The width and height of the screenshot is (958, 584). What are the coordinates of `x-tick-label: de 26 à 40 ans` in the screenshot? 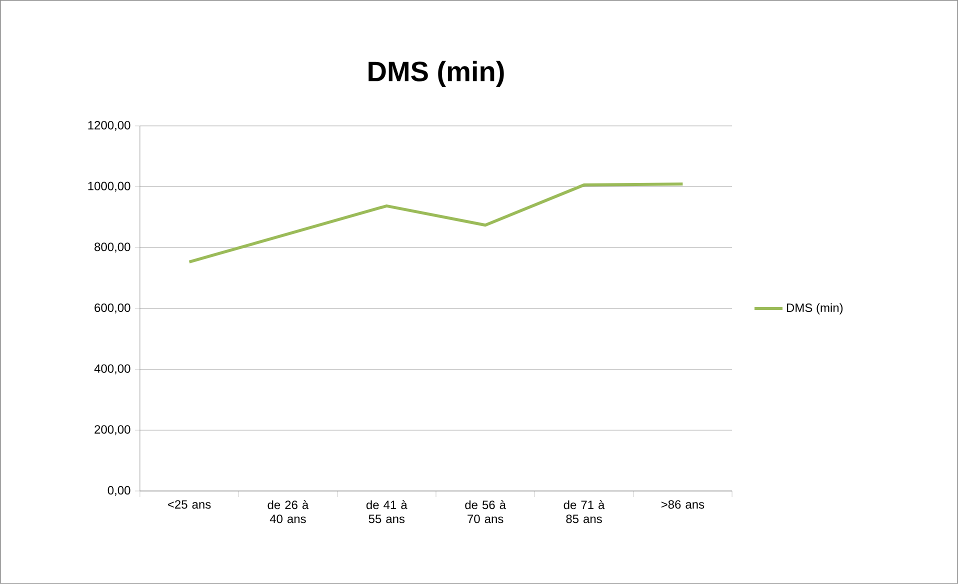 It's located at (288, 512).